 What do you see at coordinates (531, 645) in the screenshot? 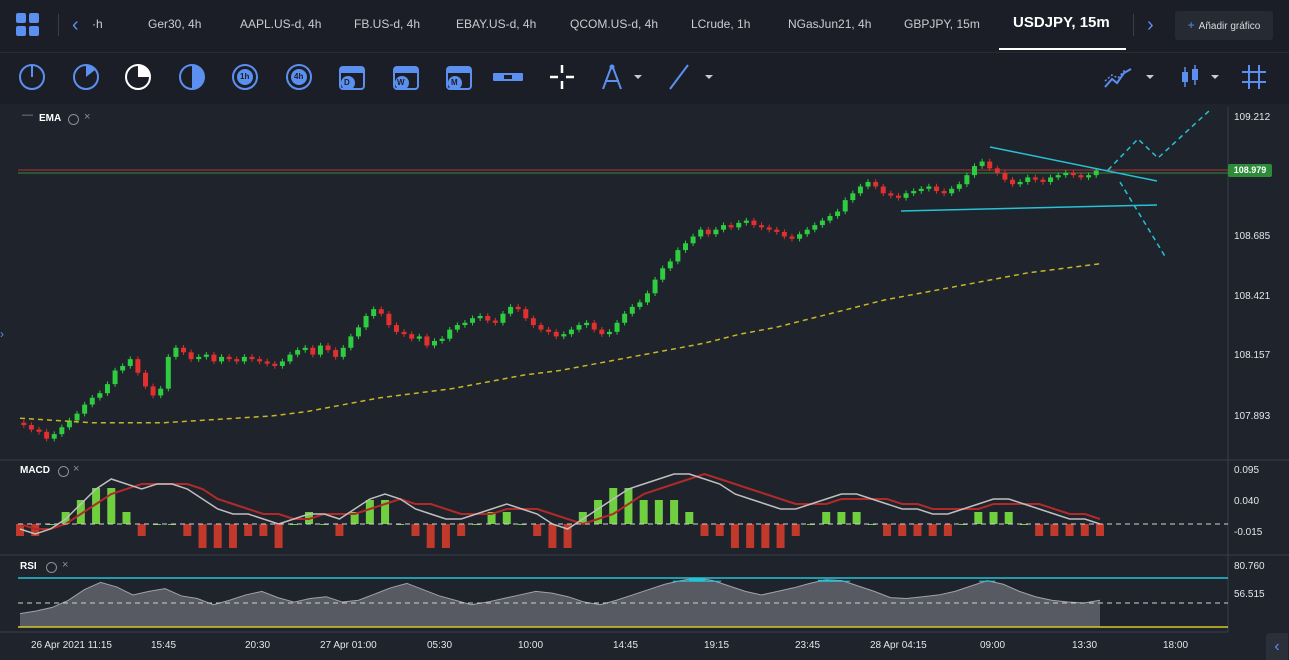
I see `time-axis-label: 10:00` at bounding box center [531, 645].